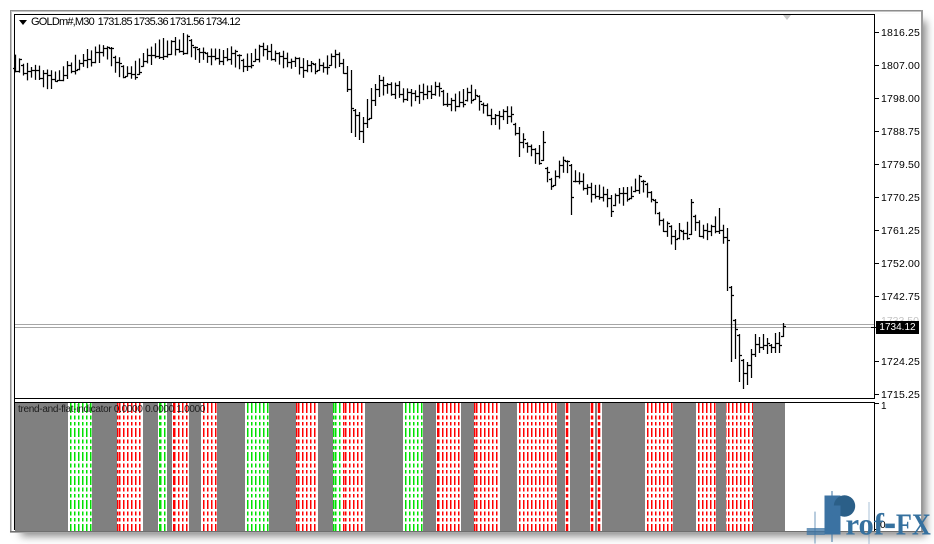  What do you see at coordinates (865, 524) in the screenshot?
I see `svg-text: rof` at bounding box center [865, 524].